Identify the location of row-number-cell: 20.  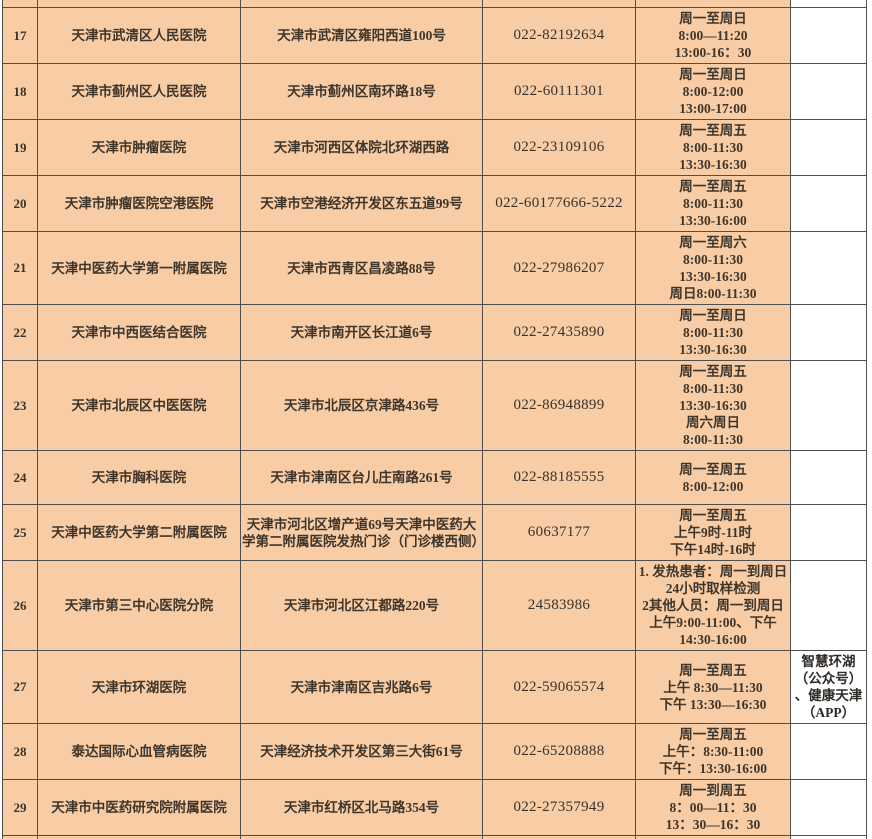
(20, 203).